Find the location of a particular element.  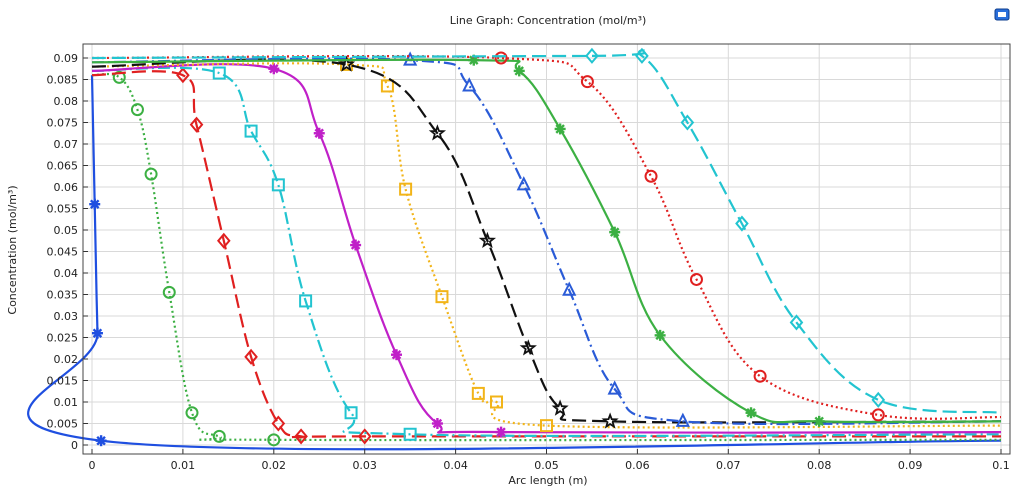

x-tick-label: 0.03 is located at coordinates (364, 465).